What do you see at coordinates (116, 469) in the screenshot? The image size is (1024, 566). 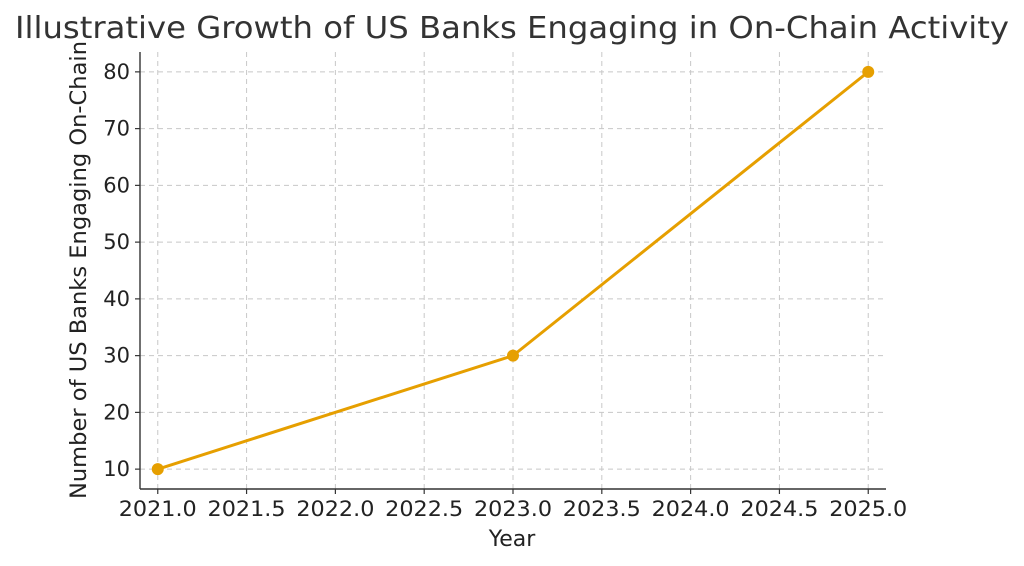 I see `y-tick-label: 10` at bounding box center [116, 469].